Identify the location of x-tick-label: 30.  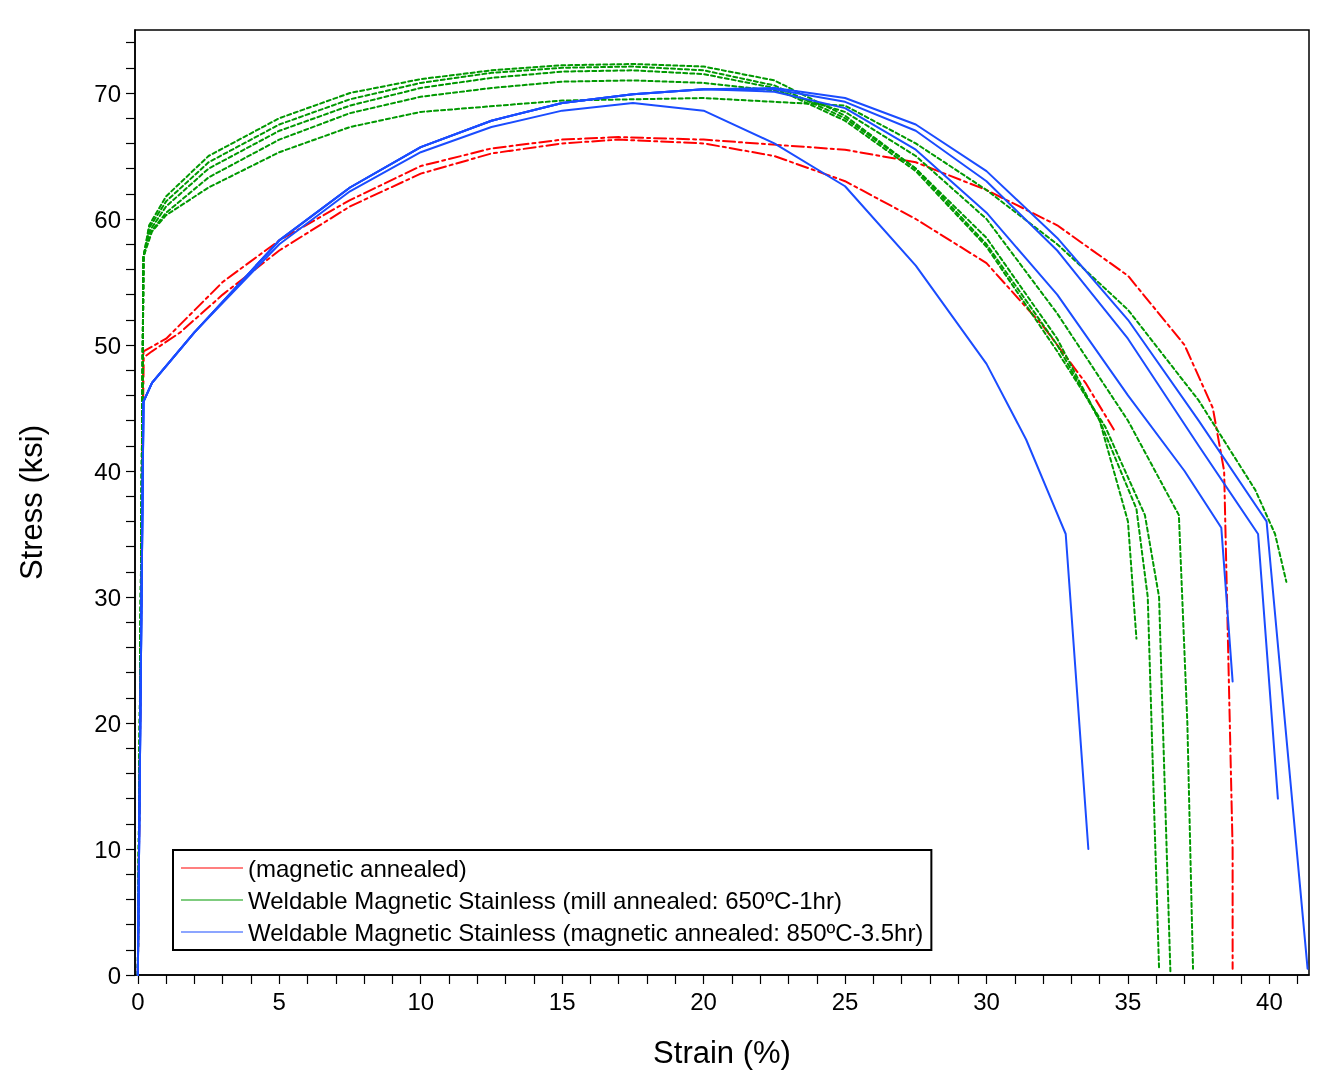
(986, 1001).